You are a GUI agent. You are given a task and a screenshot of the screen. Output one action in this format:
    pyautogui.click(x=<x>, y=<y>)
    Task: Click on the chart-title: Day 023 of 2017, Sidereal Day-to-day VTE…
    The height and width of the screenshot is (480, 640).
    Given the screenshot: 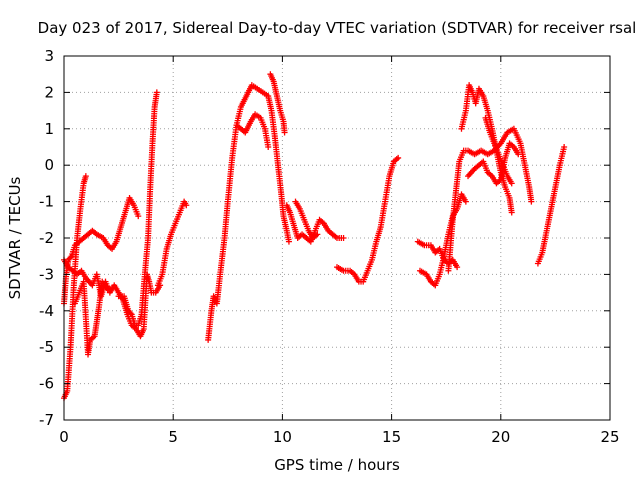 What is the action you would take?
    pyautogui.click(x=337, y=28)
    